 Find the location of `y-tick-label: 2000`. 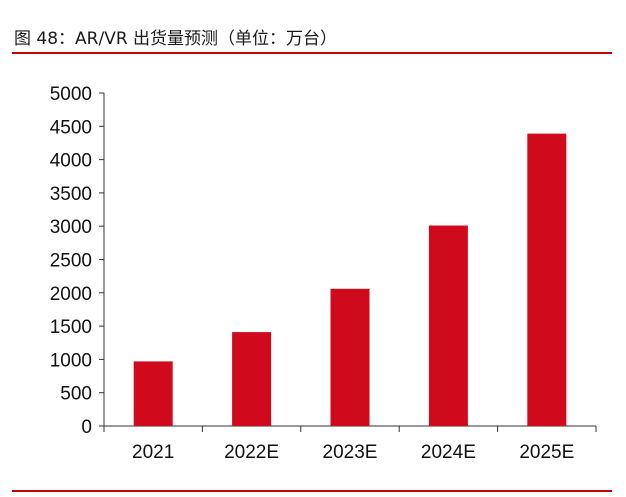

y-tick-label: 2000 is located at coordinates (71, 294).